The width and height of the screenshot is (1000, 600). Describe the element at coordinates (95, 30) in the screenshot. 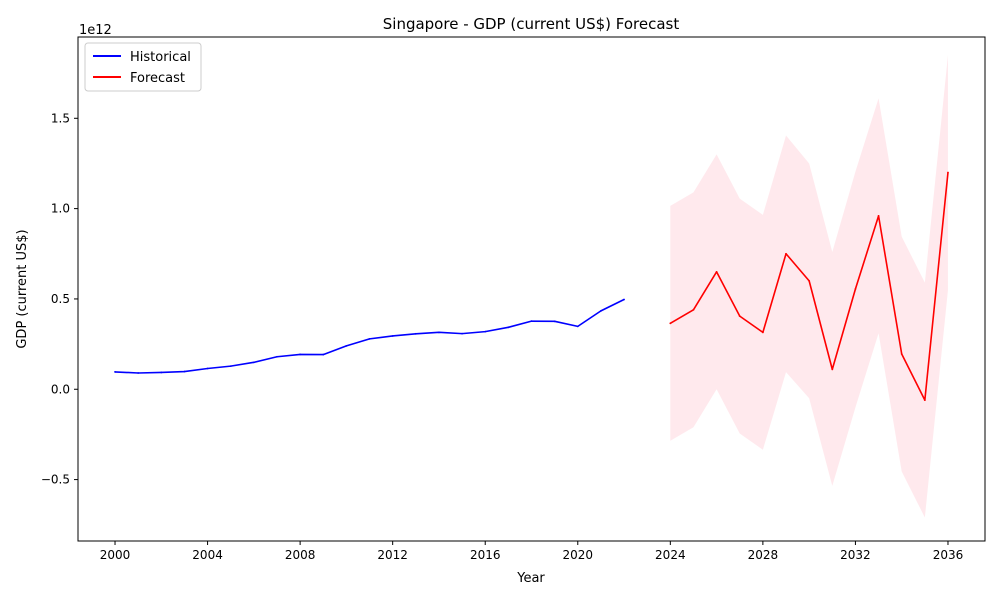

I see `y-axis-scale-offset: 1e12` at that location.